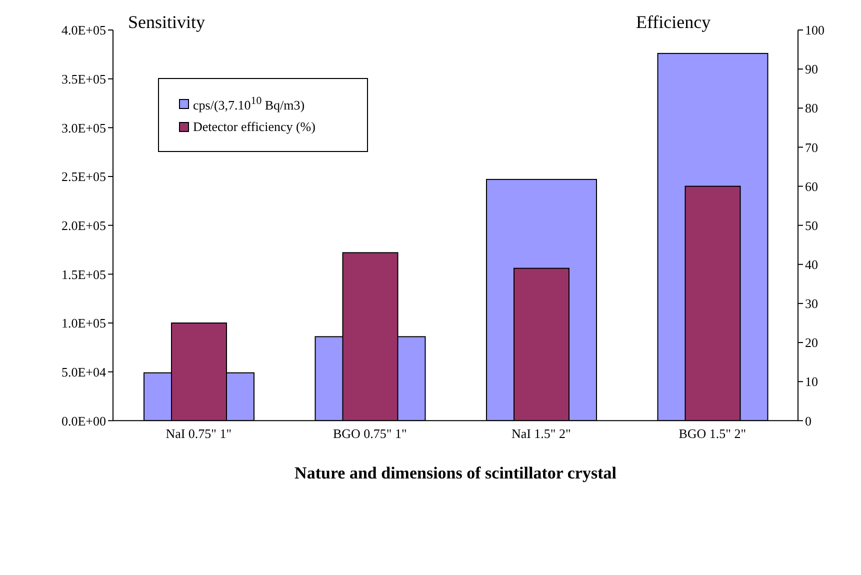 This screenshot has height=575, width=861. Describe the element at coordinates (811, 108) in the screenshot. I see `y2-tick-label: 80` at that location.